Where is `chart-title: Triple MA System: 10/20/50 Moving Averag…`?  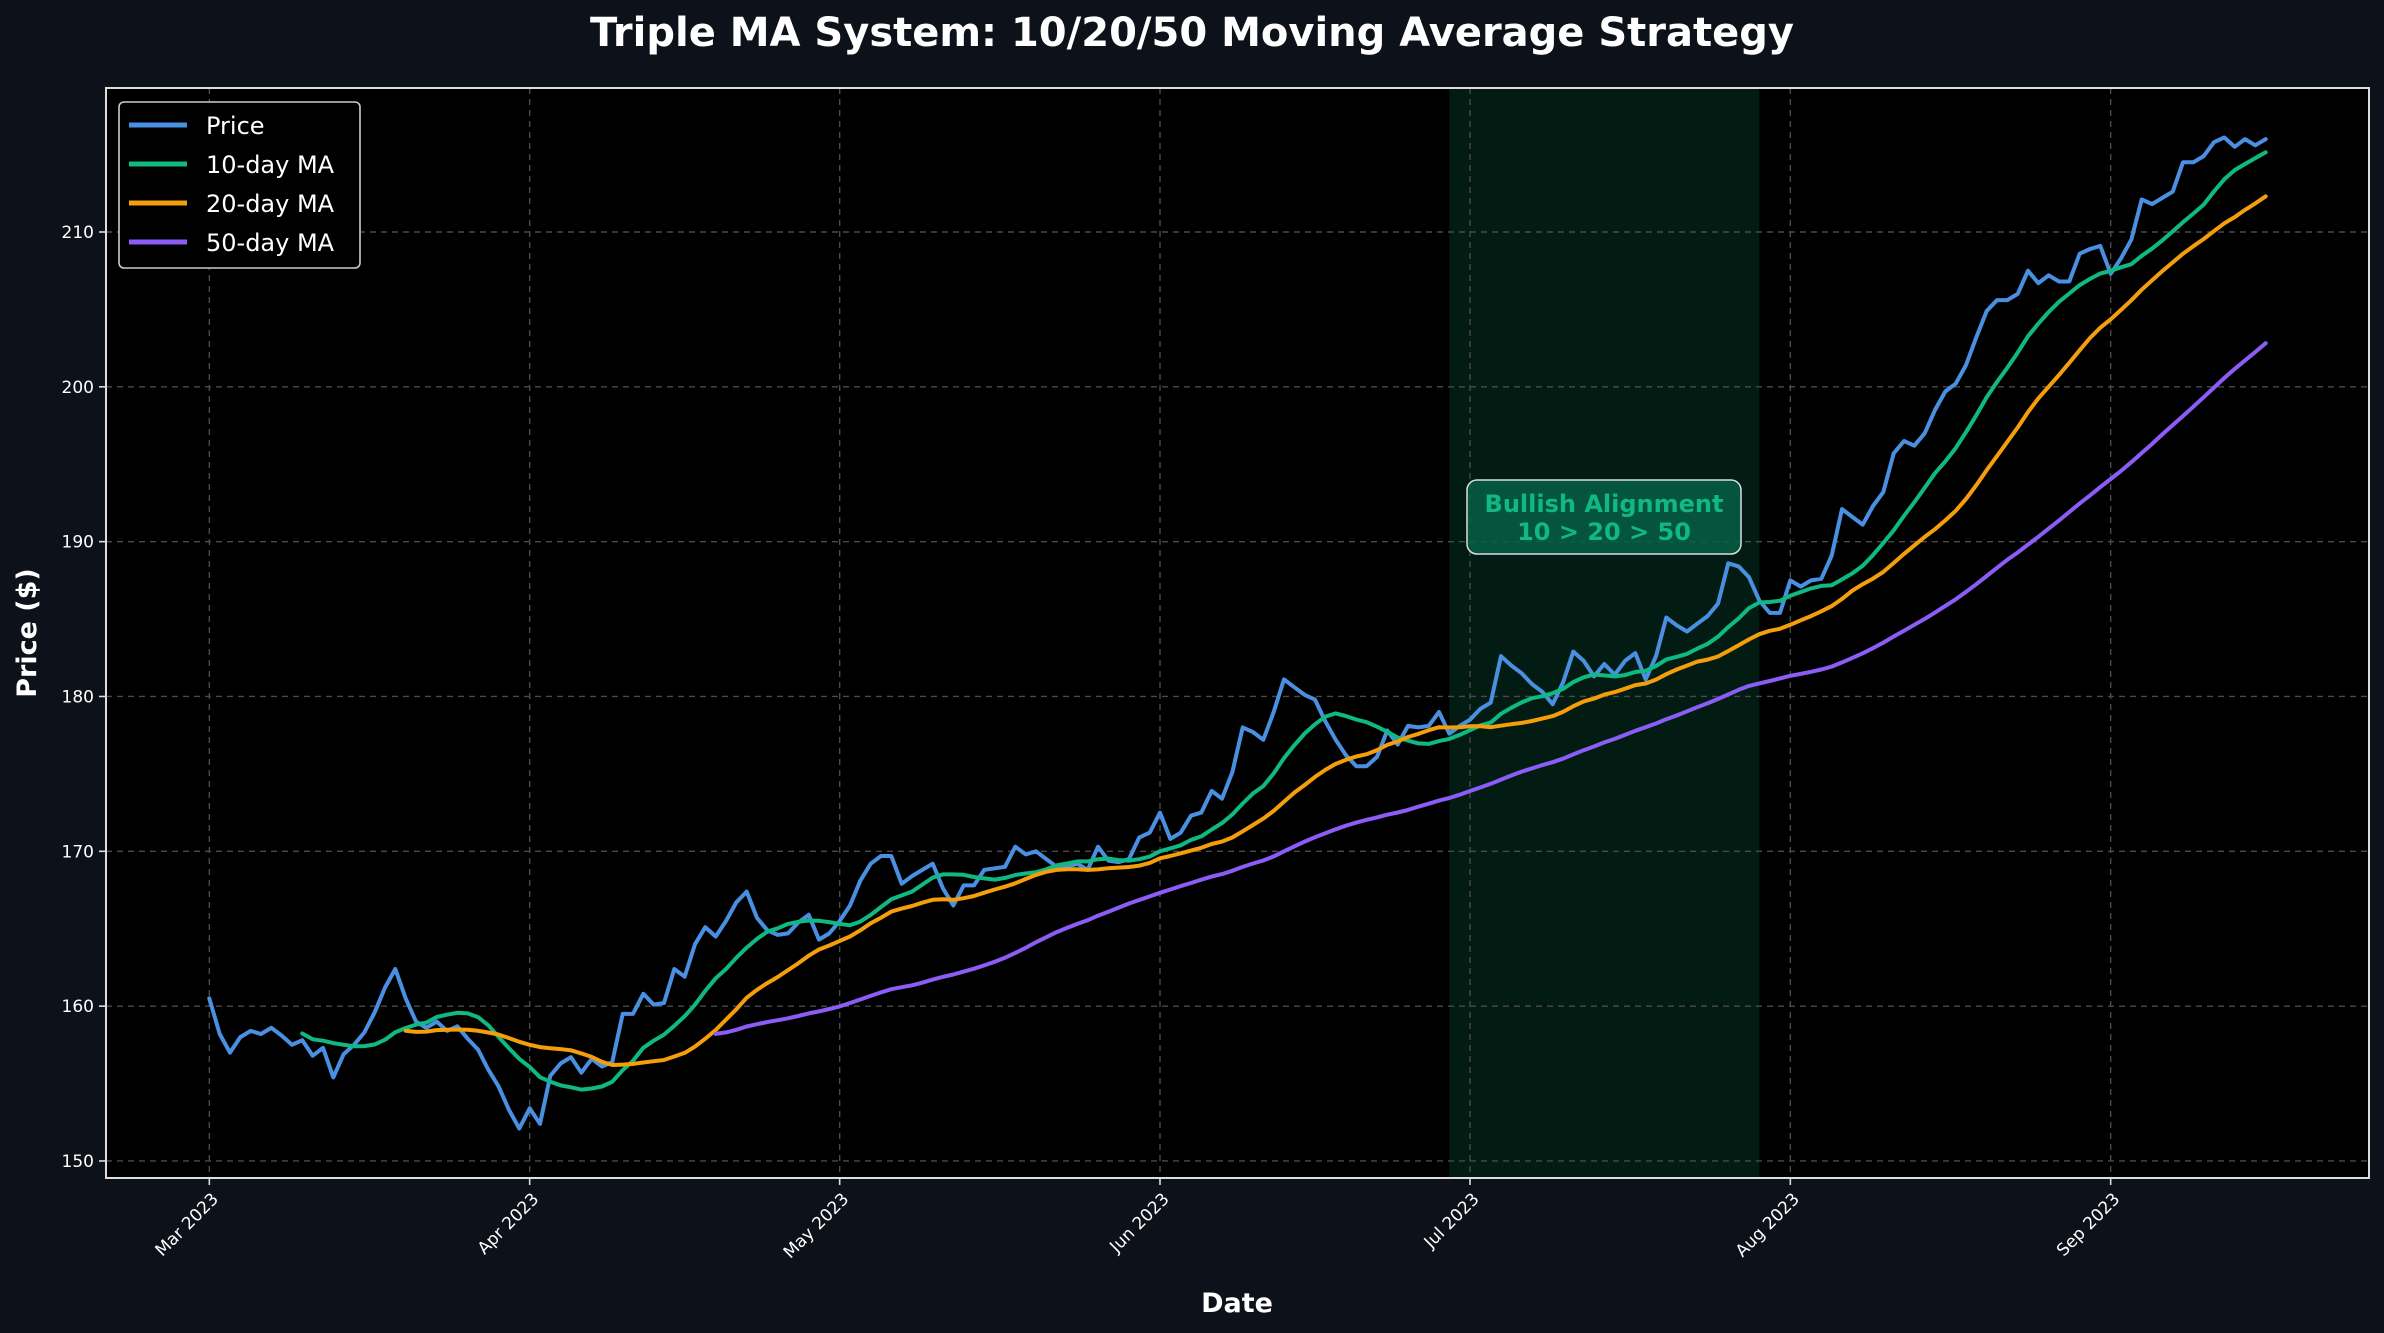
chart-title: Triple MA System: 10/20/50 Moving Averag… is located at coordinates (1192, 33).